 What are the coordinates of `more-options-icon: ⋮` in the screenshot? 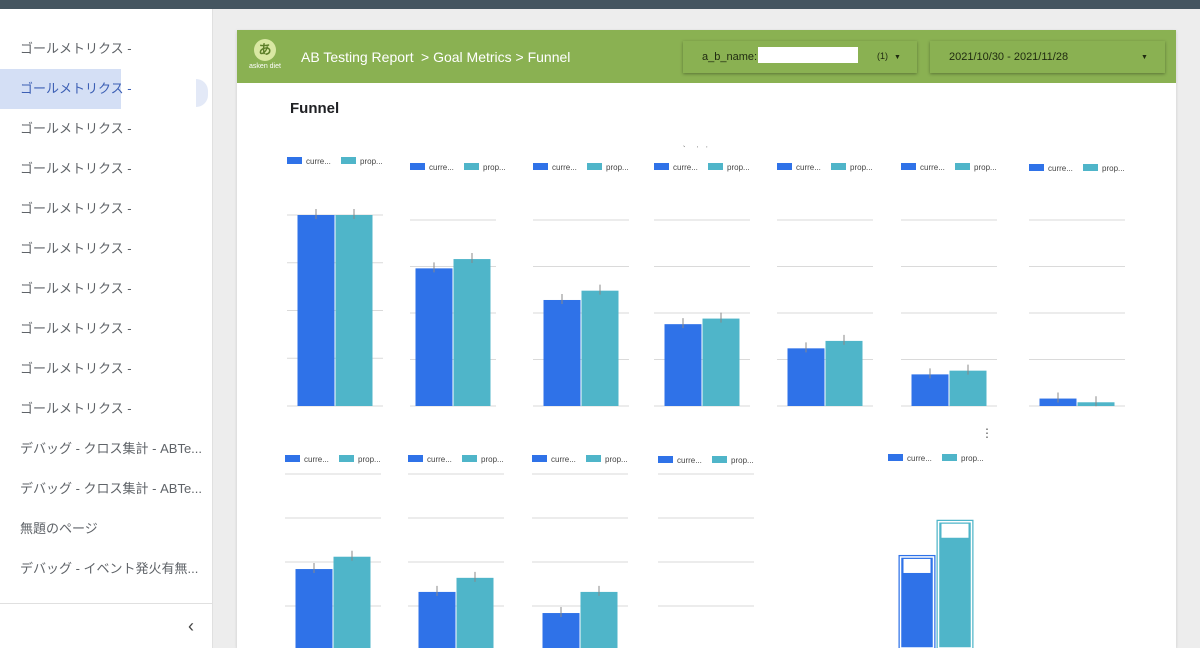 It's located at (987, 433).